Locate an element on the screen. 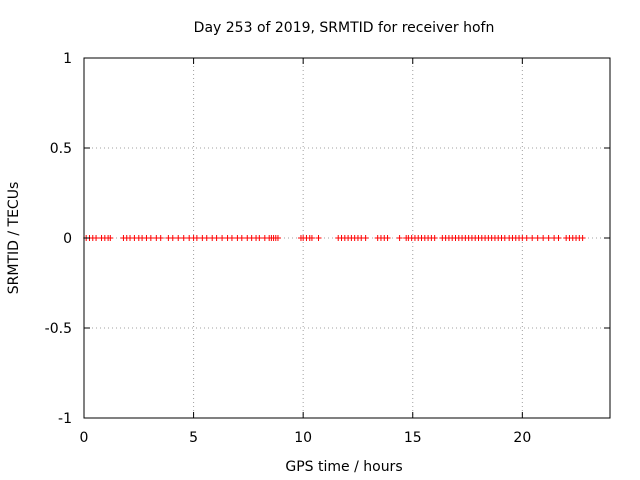 The width and height of the screenshot is (640, 480). y-tick-label: -1 is located at coordinates (65, 419).